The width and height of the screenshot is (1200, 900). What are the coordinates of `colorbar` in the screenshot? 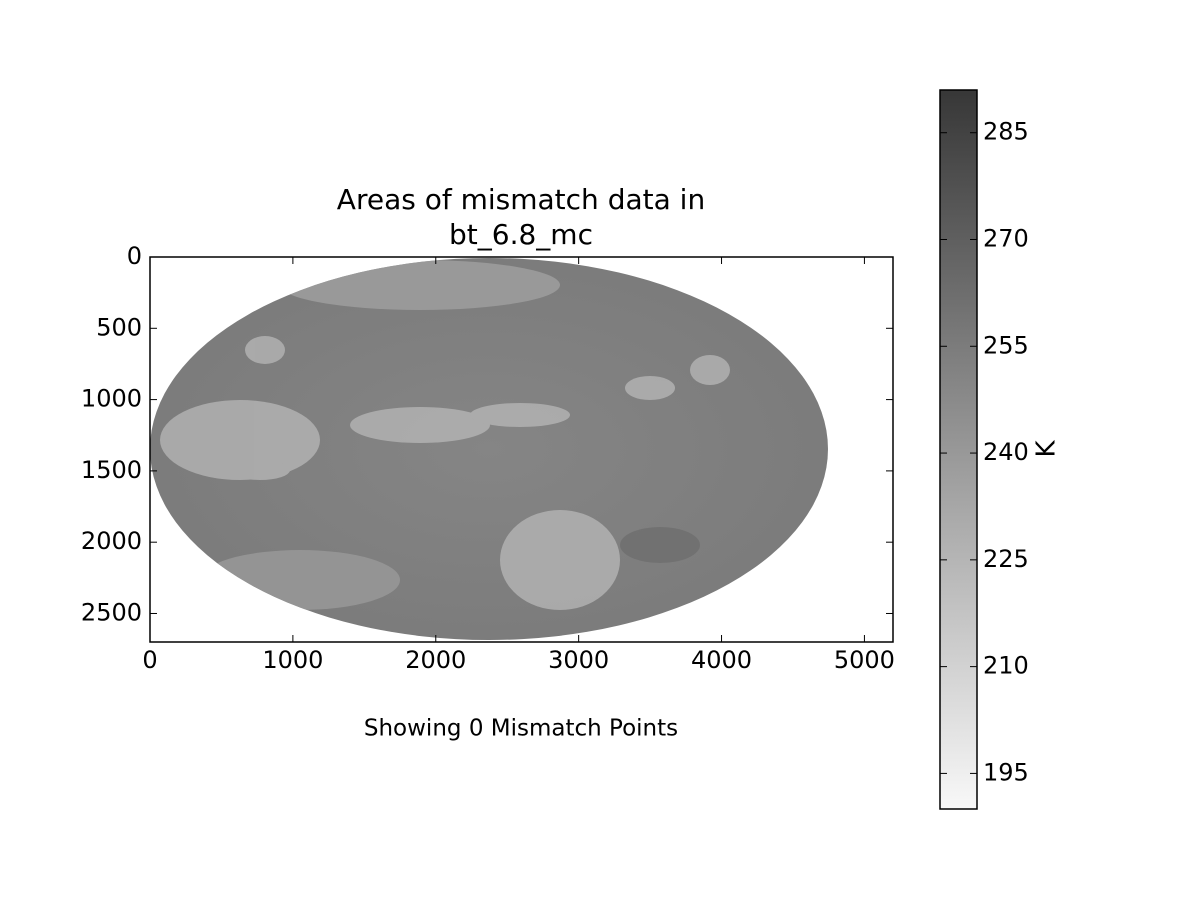 It's located at (958, 449).